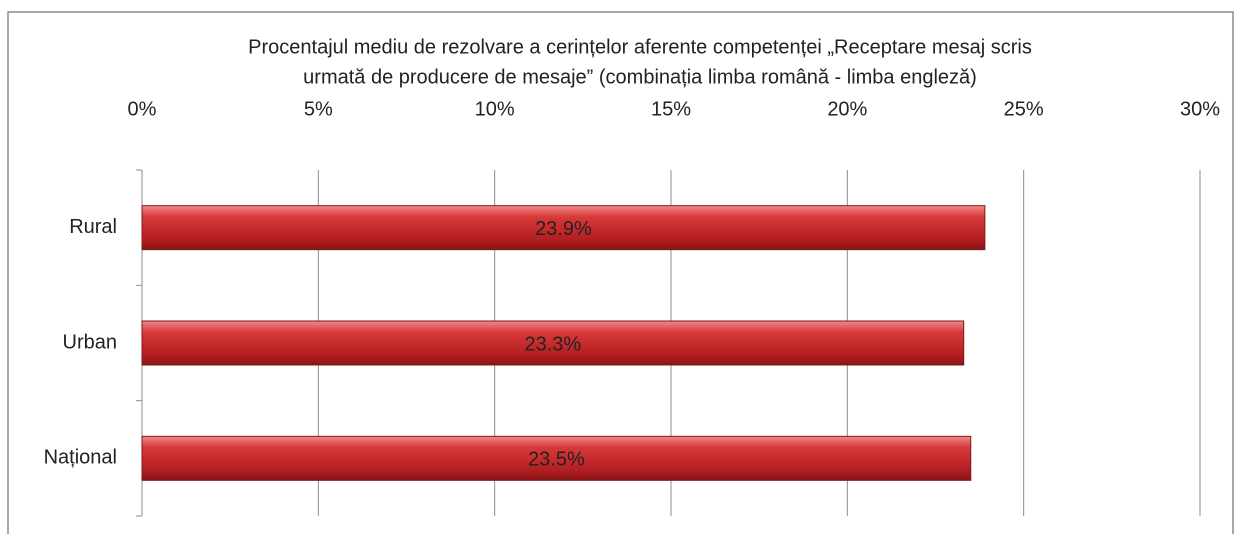 This screenshot has width=1242, height=534. I want to click on x-tick-label: 30%, so click(1200, 109).